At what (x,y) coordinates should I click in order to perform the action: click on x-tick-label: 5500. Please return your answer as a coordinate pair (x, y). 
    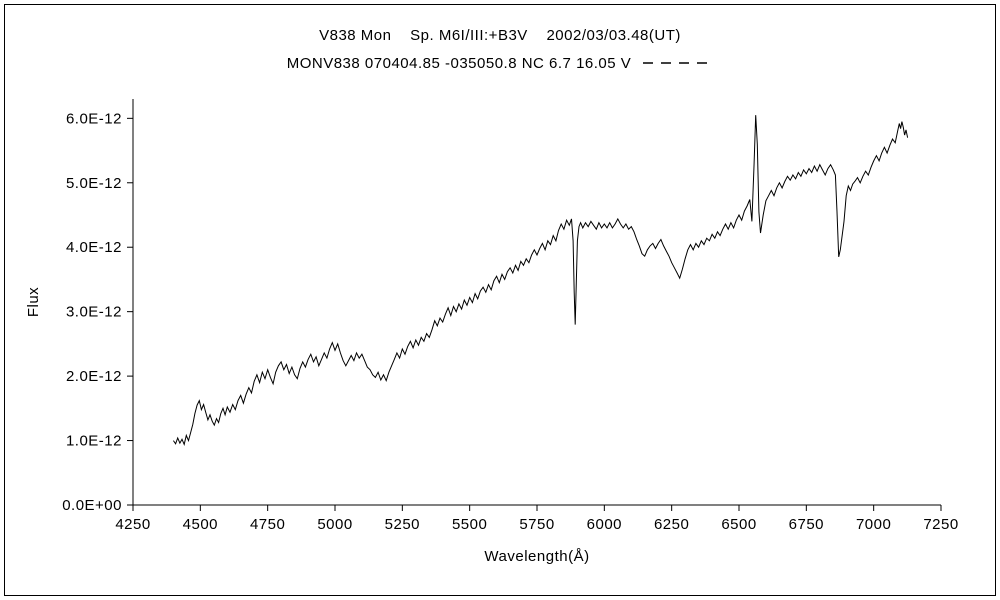
    Looking at the image, I should click on (469, 524).